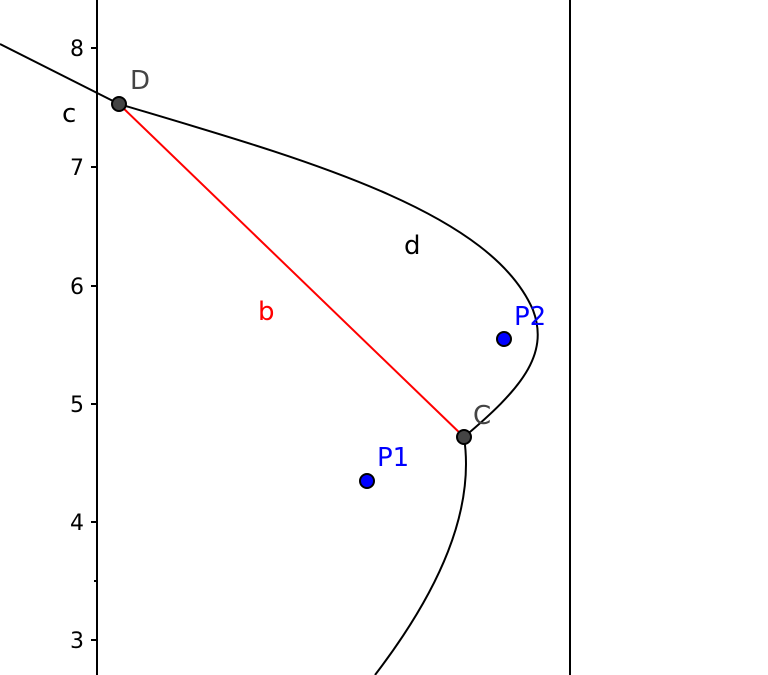 The width and height of the screenshot is (768, 675). I want to click on y-tick-label-4: 4, so click(77, 523).